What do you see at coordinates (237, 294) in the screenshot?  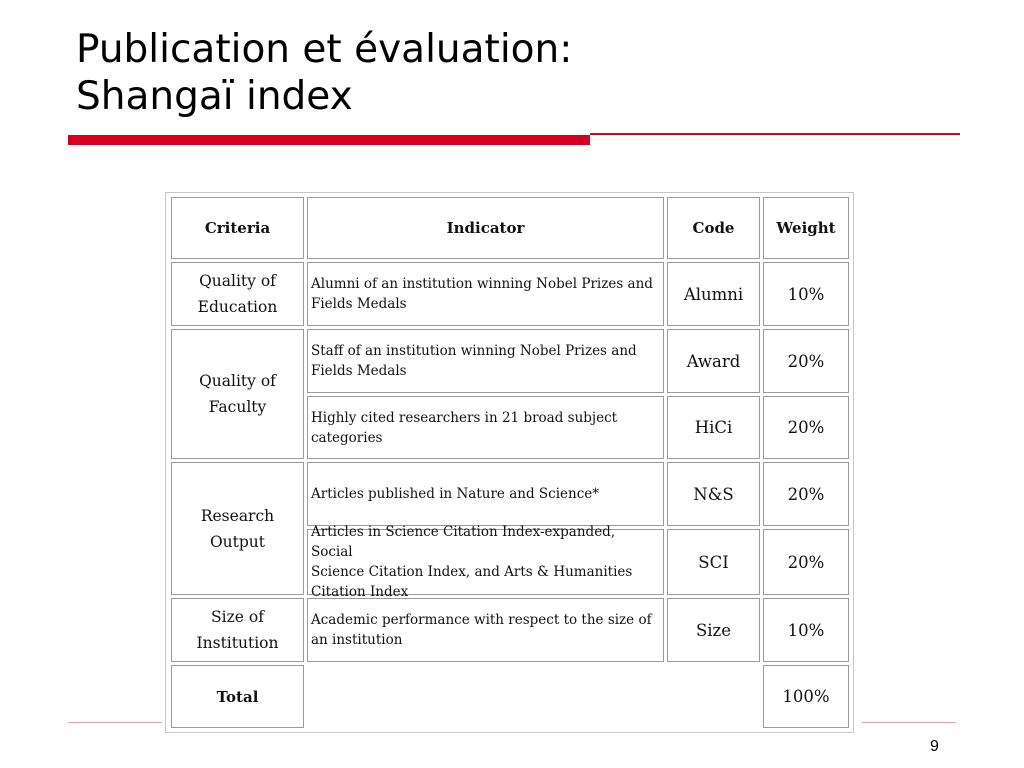 I see `criteria-quality-of-education: Quality of Education` at bounding box center [237, 294].